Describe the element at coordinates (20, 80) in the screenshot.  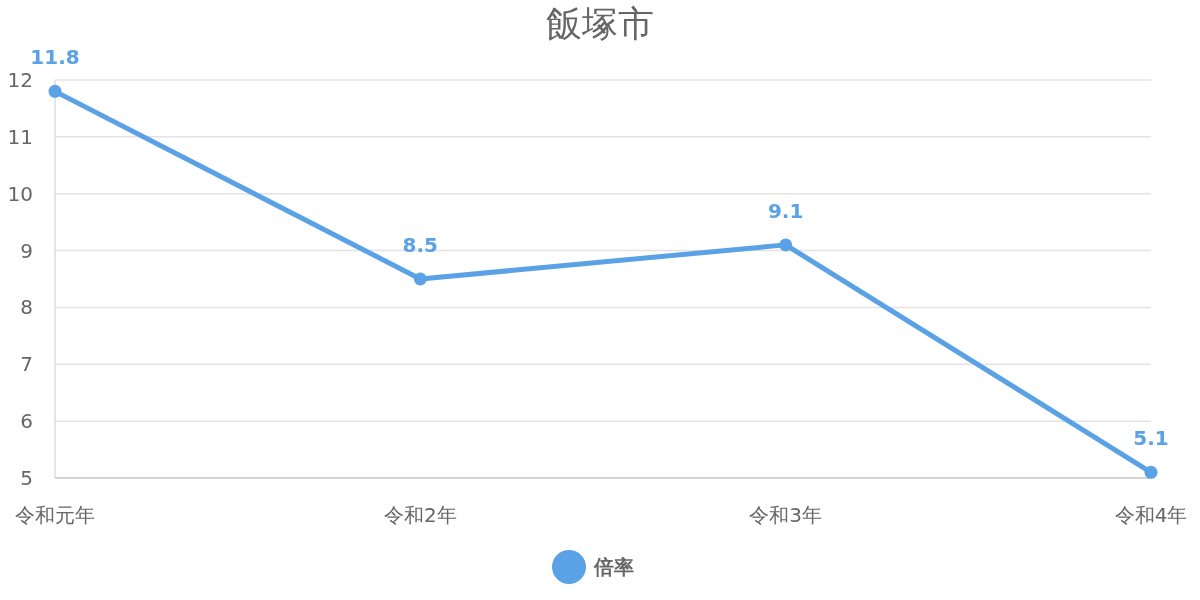
I see `y-tick-label: 12` at that location.